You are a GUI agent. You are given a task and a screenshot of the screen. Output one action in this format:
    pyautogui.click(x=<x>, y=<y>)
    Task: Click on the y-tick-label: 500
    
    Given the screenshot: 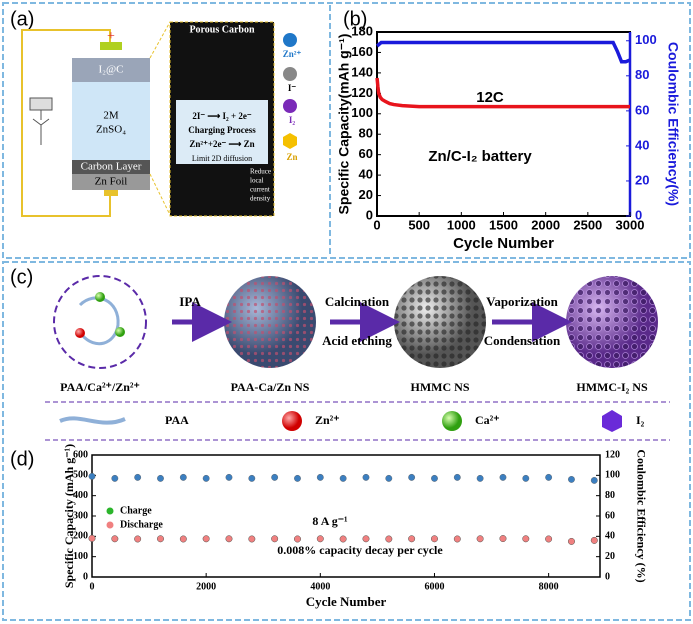 What is the action you would take?
    pyautogui.click(x=80, y=475)
    